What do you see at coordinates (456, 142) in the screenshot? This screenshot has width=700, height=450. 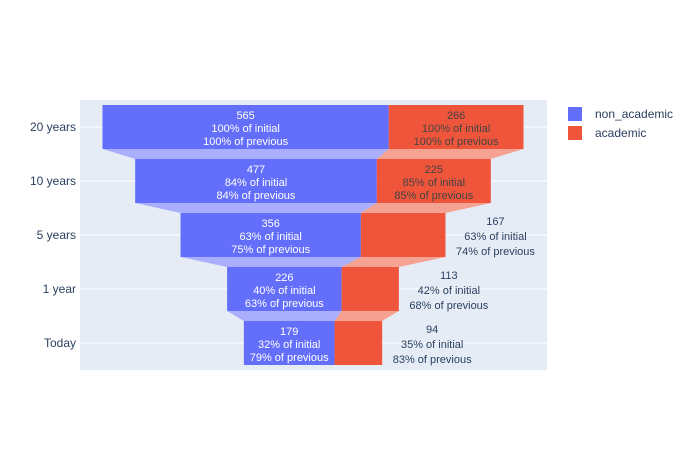 I see `data-label-academic: 100% of previous` at bounding box center [456, 142].